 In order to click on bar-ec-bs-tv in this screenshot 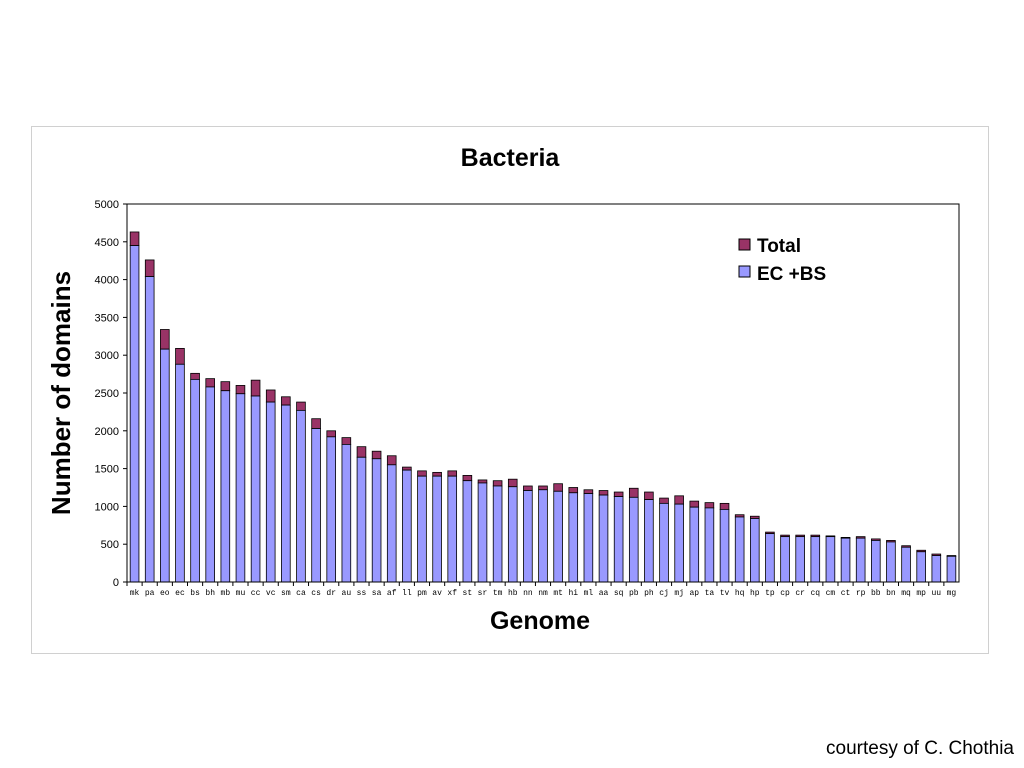, I will do `click(724, 546)`.